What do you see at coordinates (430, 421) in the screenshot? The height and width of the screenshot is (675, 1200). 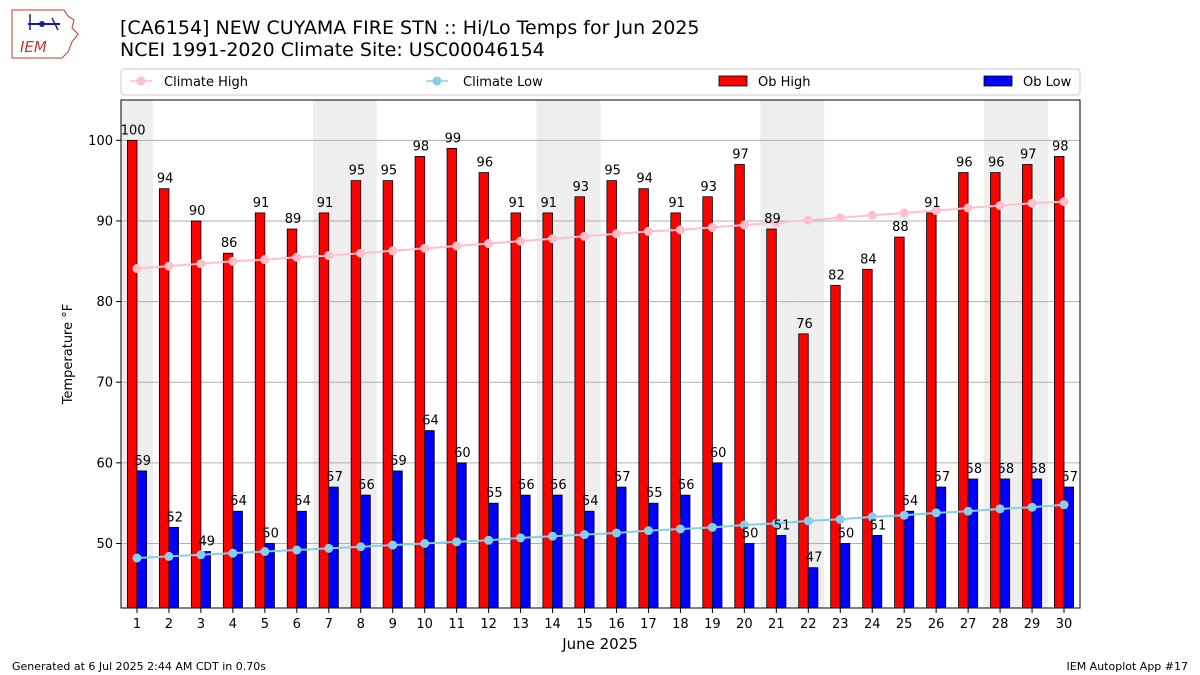 I see `ob-low-label-10: 64` at bounding box center [430, 421].